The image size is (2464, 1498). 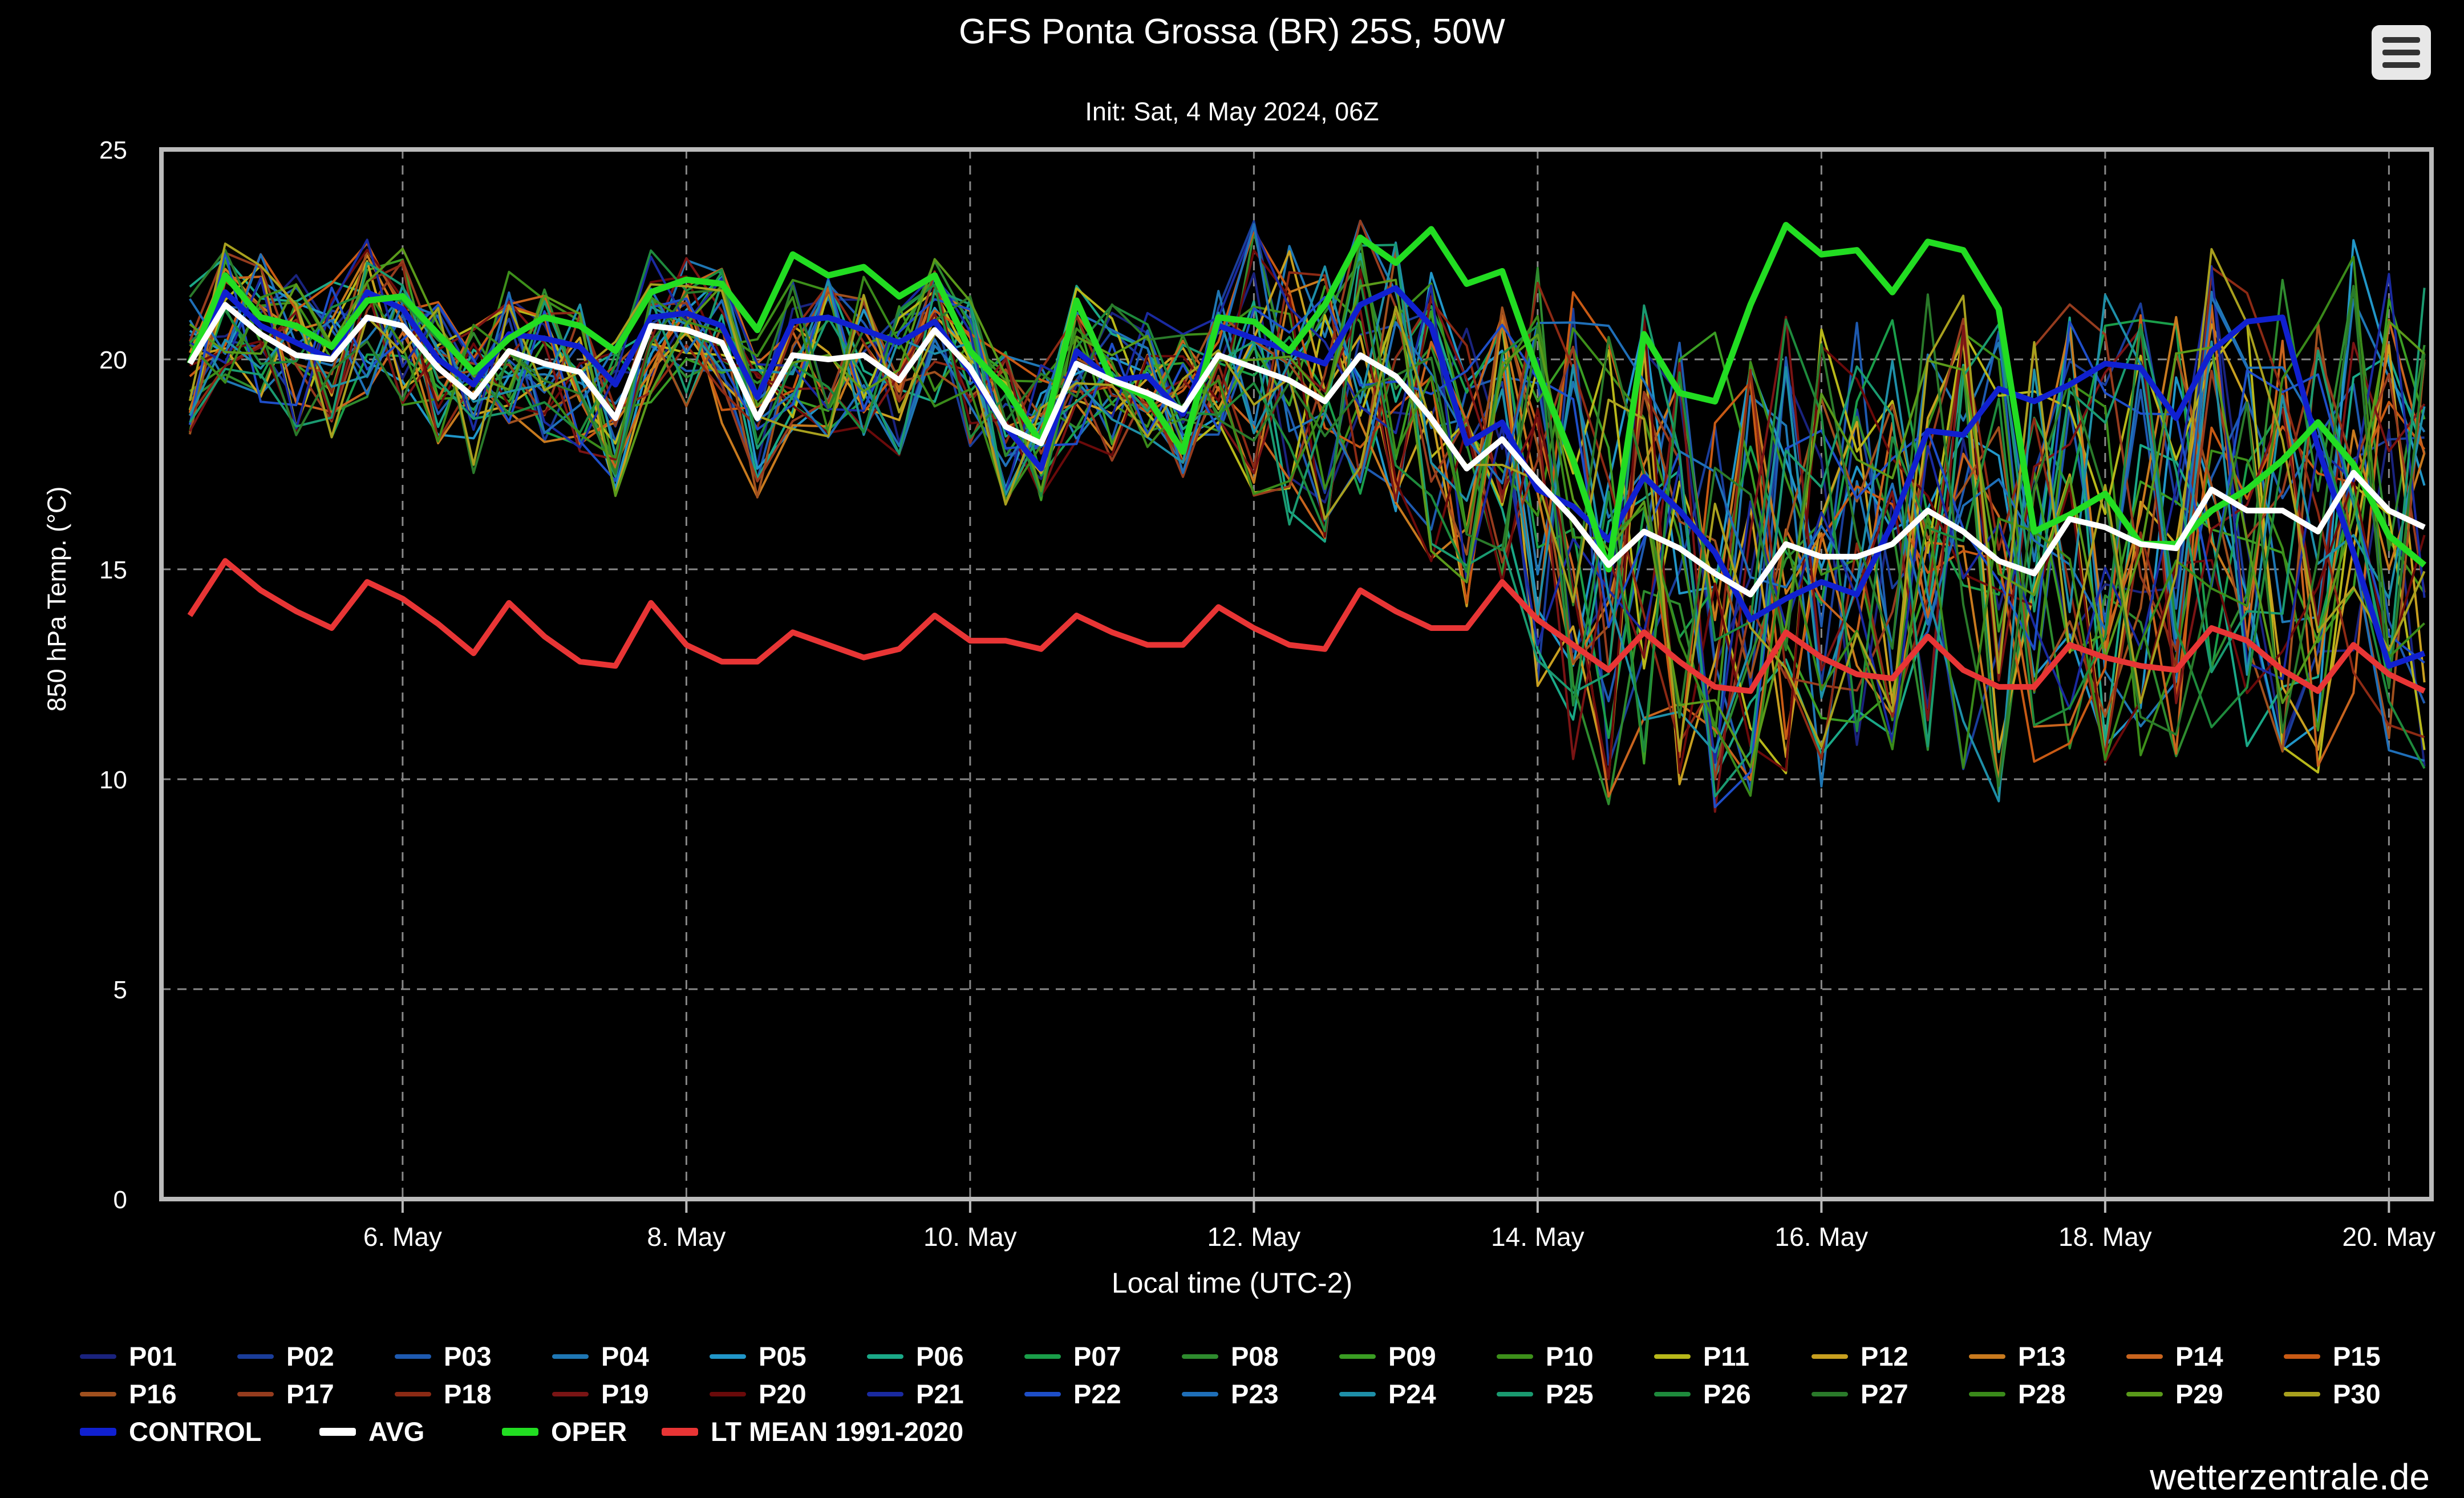 What do you see at coordinates (153, 1394) in the screenshot?
I see `legend-label: P16` at bounding box center [153, 1394].